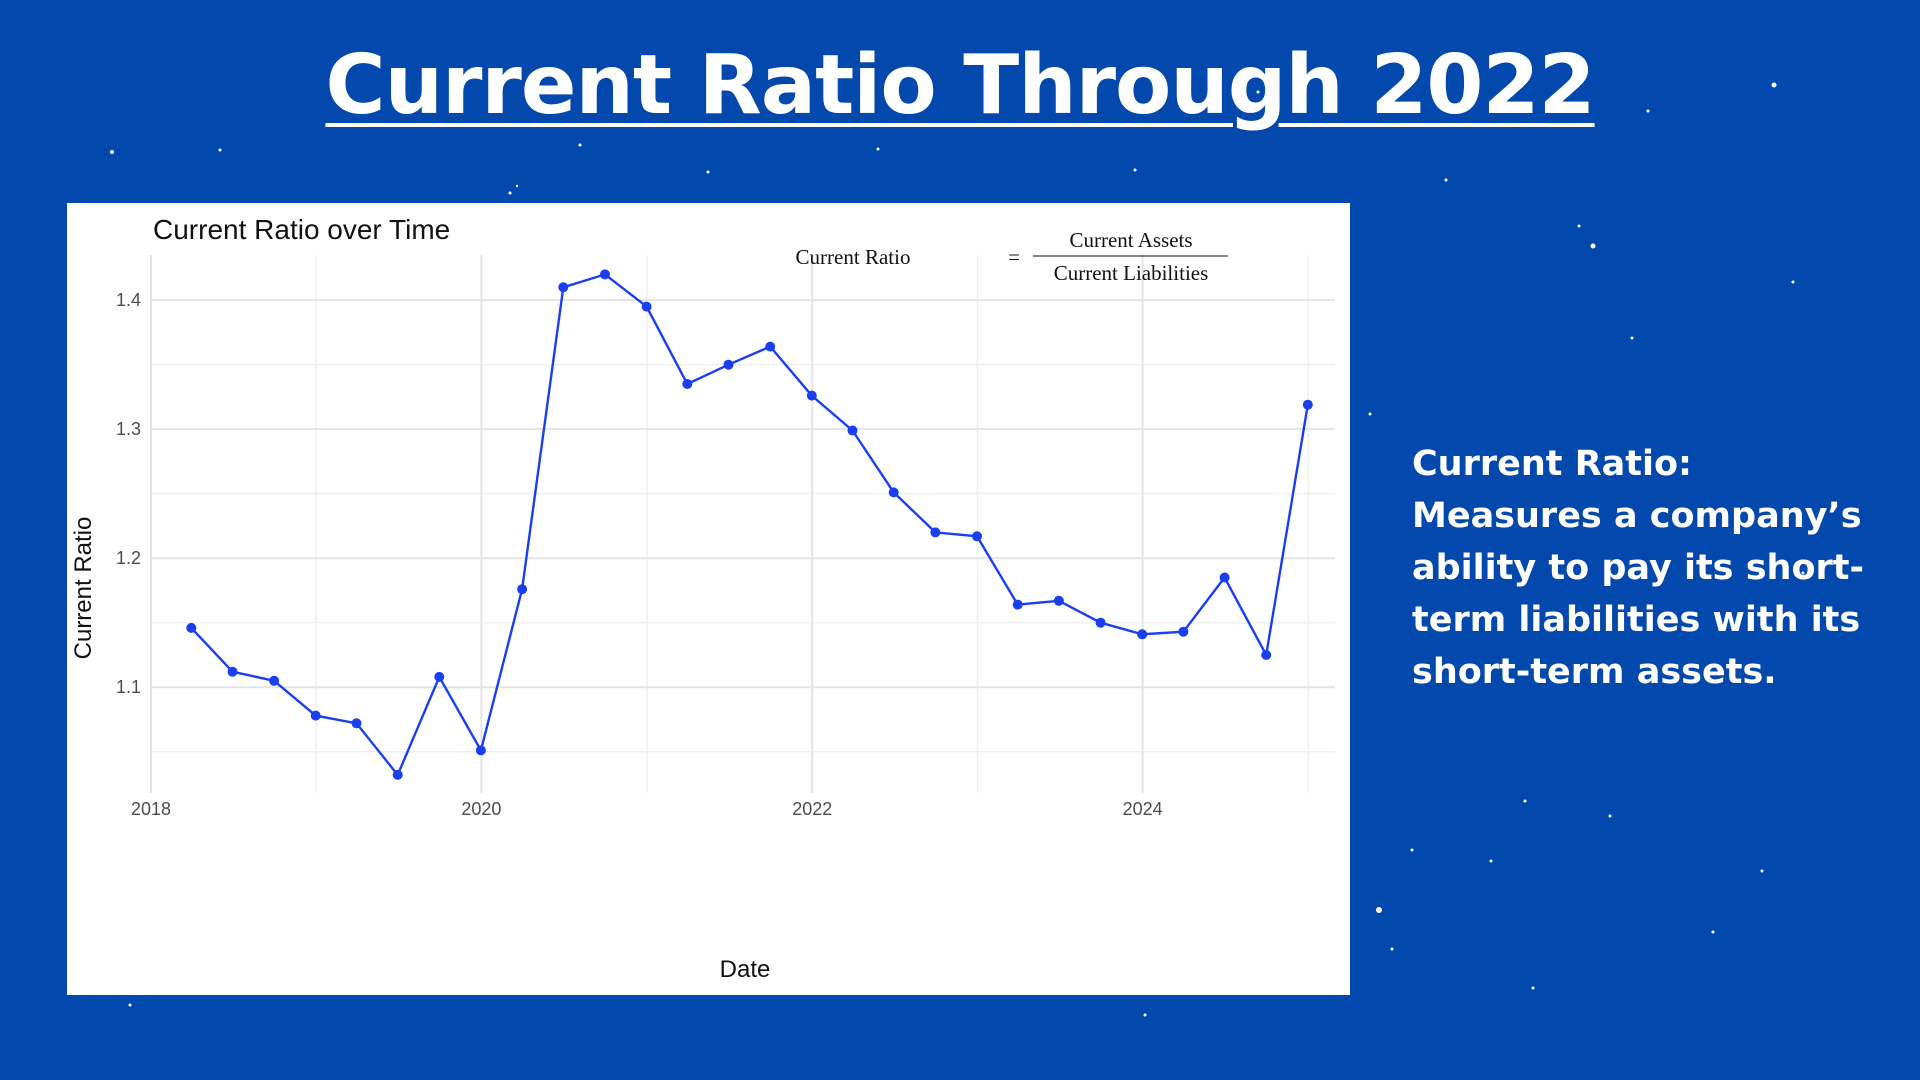  What do you see at coordinates (1143, 809) in the screenshot?
I see `x-tick-label: 2024` at bounding box center [1143, 809].